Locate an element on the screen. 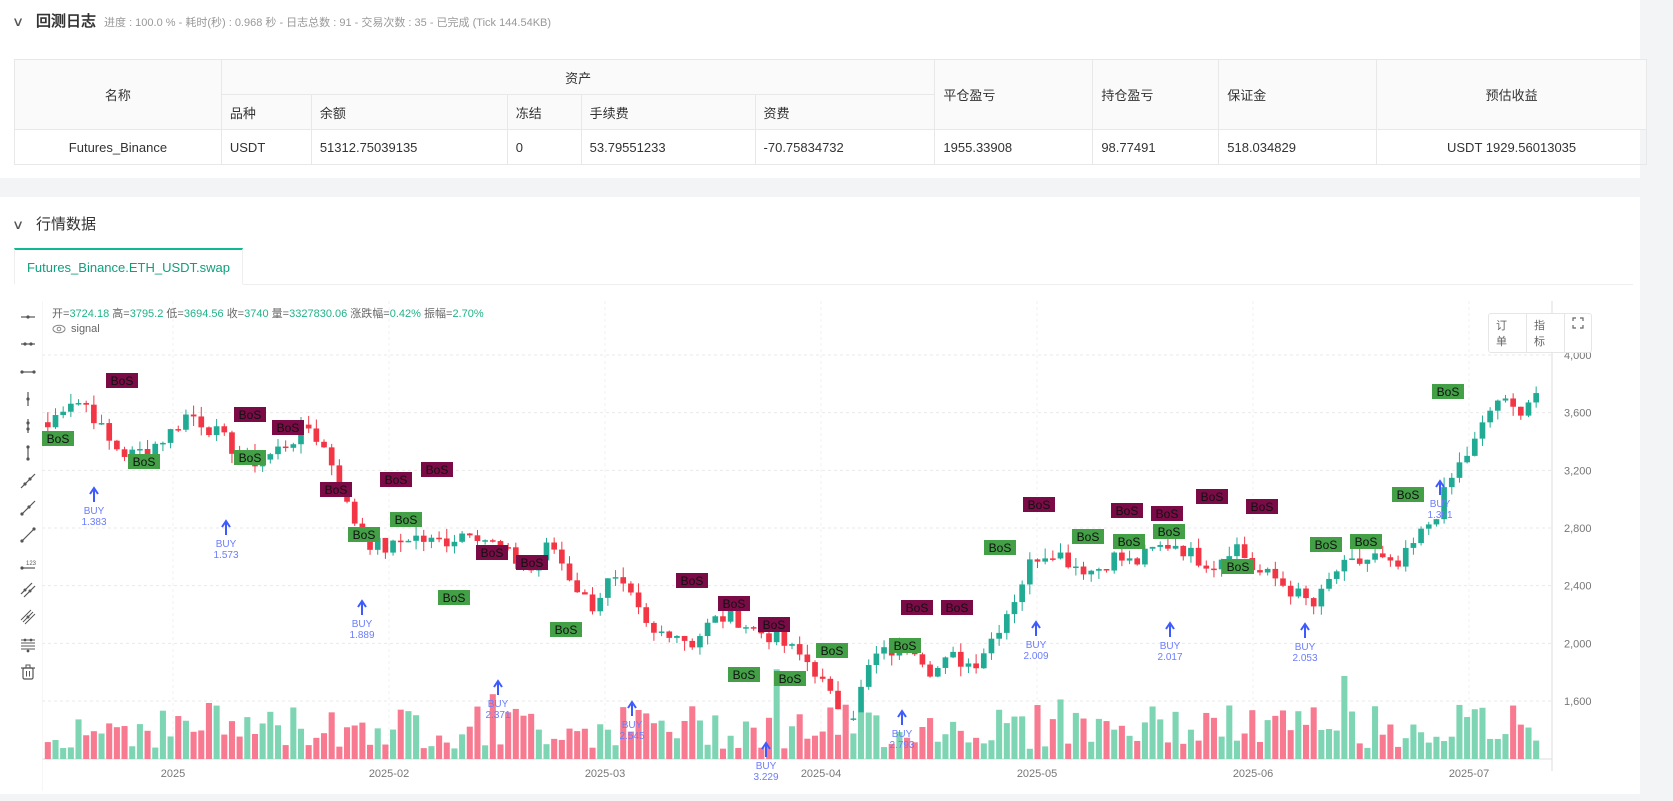 This screenshot has height=801, width=1673. vertical-line-icon is located at coordinates (28, 453).